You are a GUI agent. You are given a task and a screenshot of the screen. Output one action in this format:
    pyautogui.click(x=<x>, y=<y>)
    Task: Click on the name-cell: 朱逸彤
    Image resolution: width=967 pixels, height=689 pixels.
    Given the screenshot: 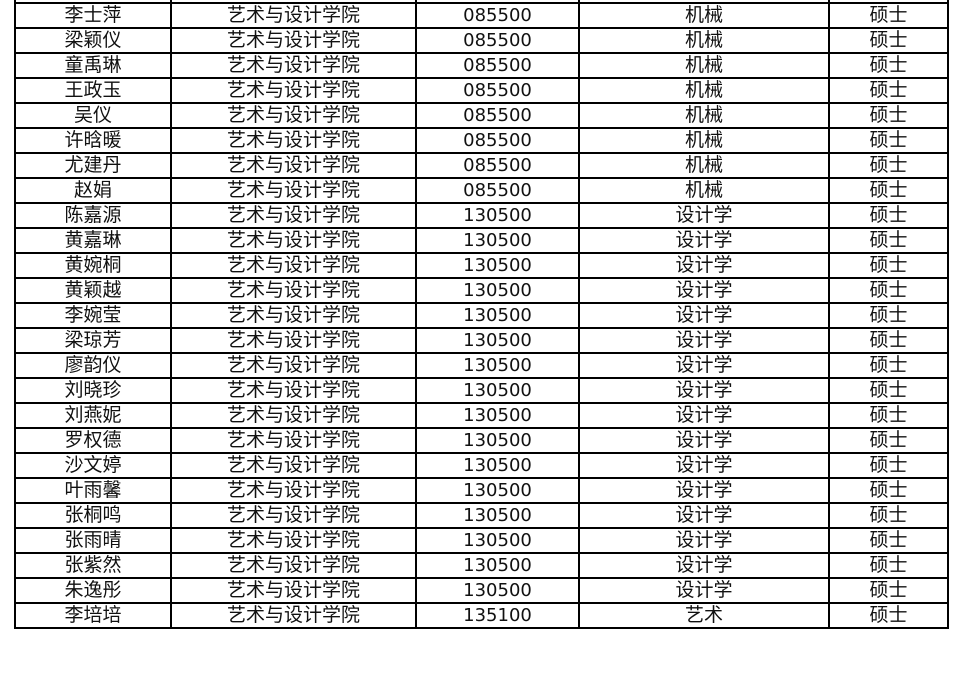 What is the action you would take?
    pyautogui.click(x=93, y=590)
    